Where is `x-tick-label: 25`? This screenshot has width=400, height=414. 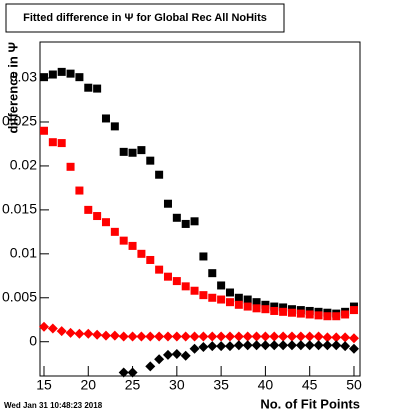
x-tick-label: 25 is located at coordinates (133, 385).